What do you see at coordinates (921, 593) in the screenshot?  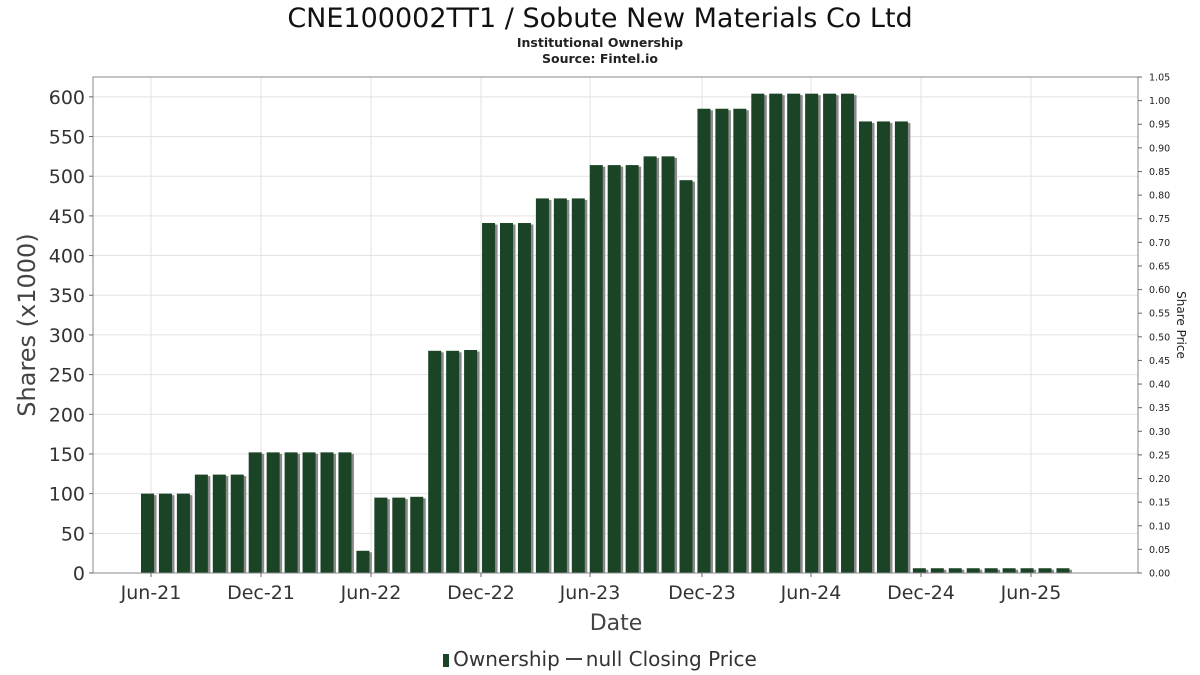 I see `x-tick-label: Dec-24` at bounding box center [921, 593].